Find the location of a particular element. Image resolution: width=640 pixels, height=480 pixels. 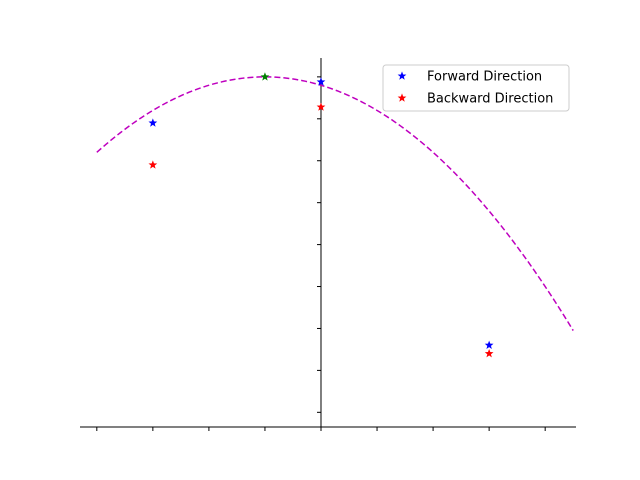

legend-box is located at coordinates (476, 88).